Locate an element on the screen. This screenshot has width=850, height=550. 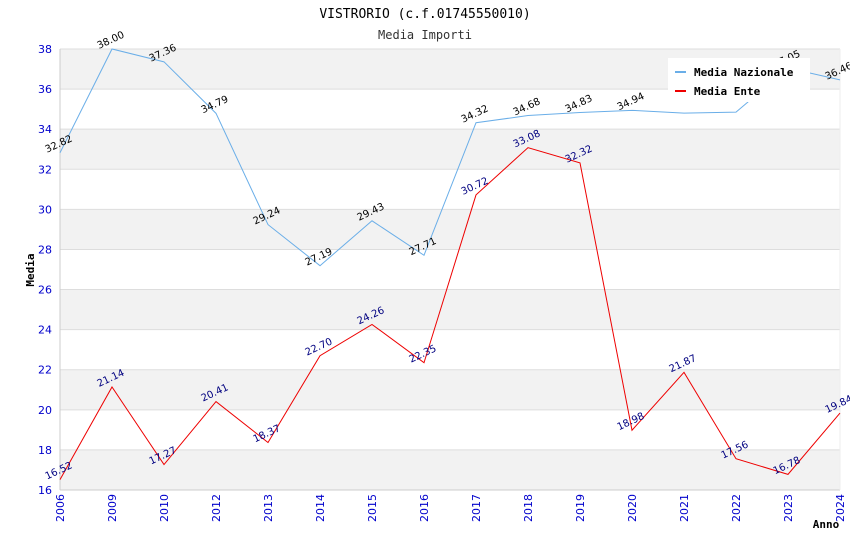
legend-box is located at coordinates (739, 80).